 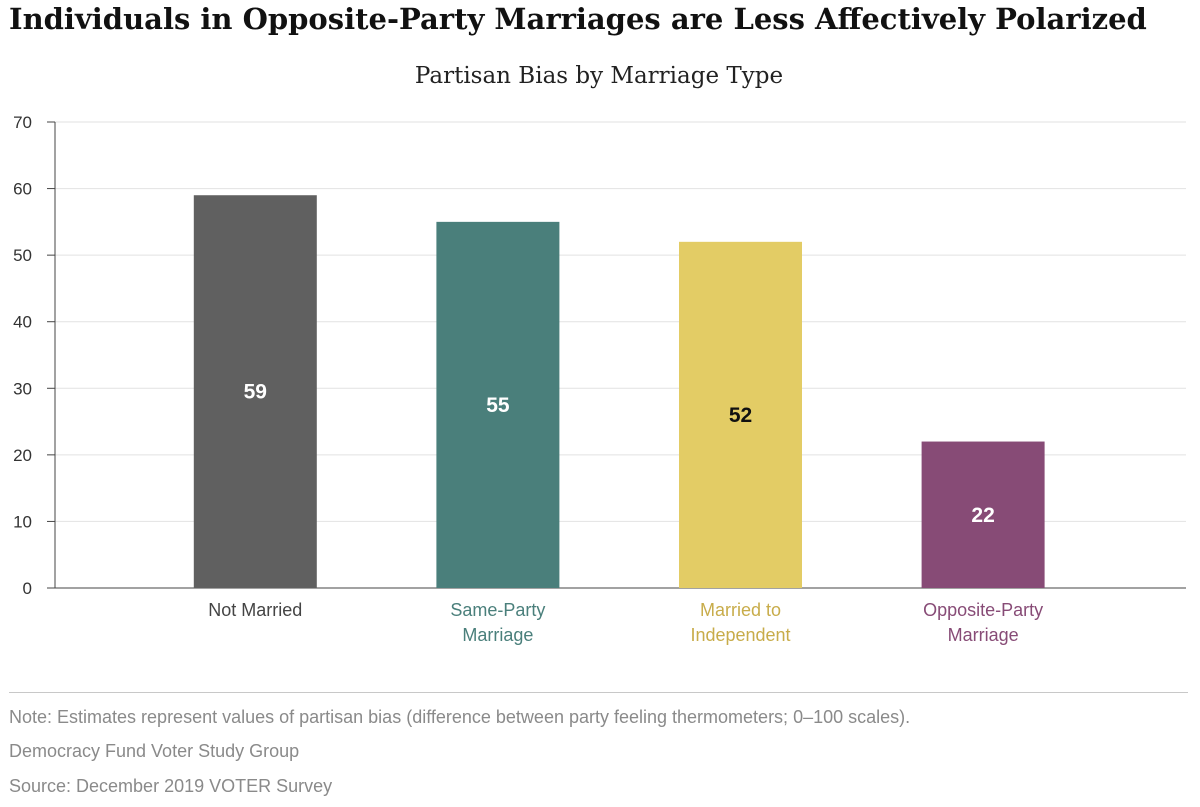 What do you see at coordinates (22, 122) in the screenshot?
I see `y-tick-label: 70` at bounding box center [22, 122].